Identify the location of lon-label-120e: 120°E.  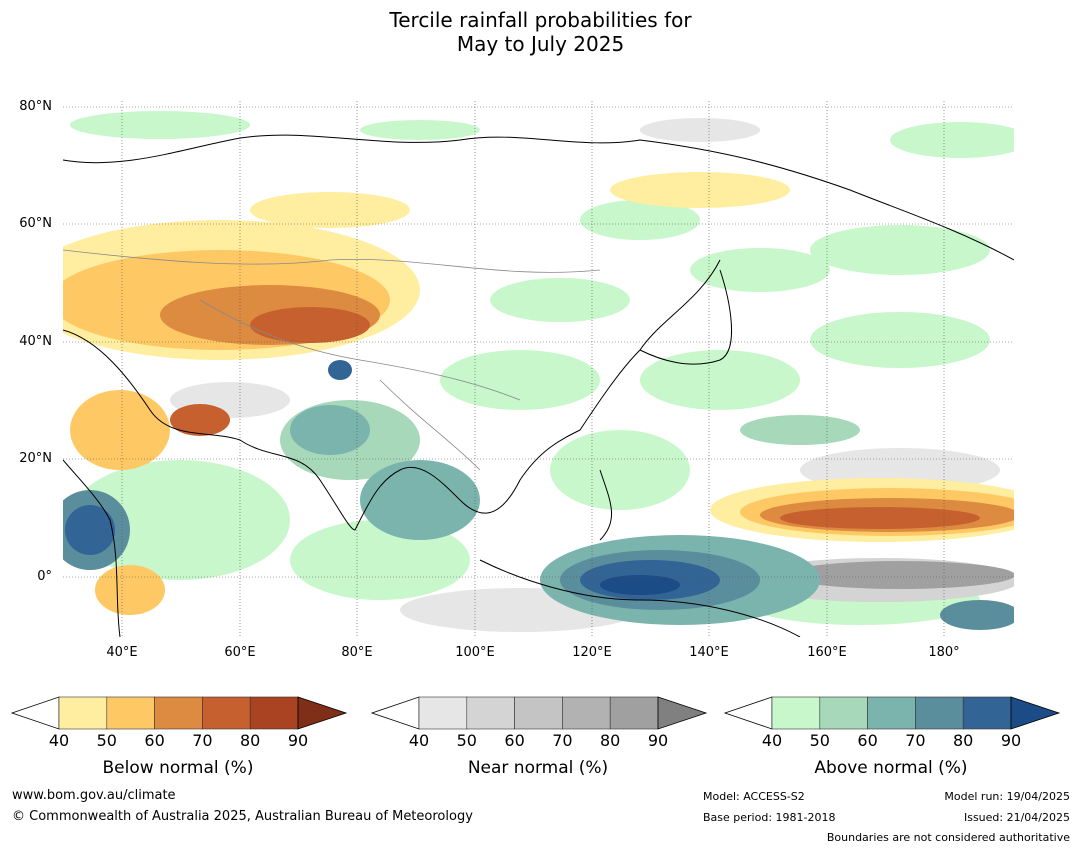
(592, 652).